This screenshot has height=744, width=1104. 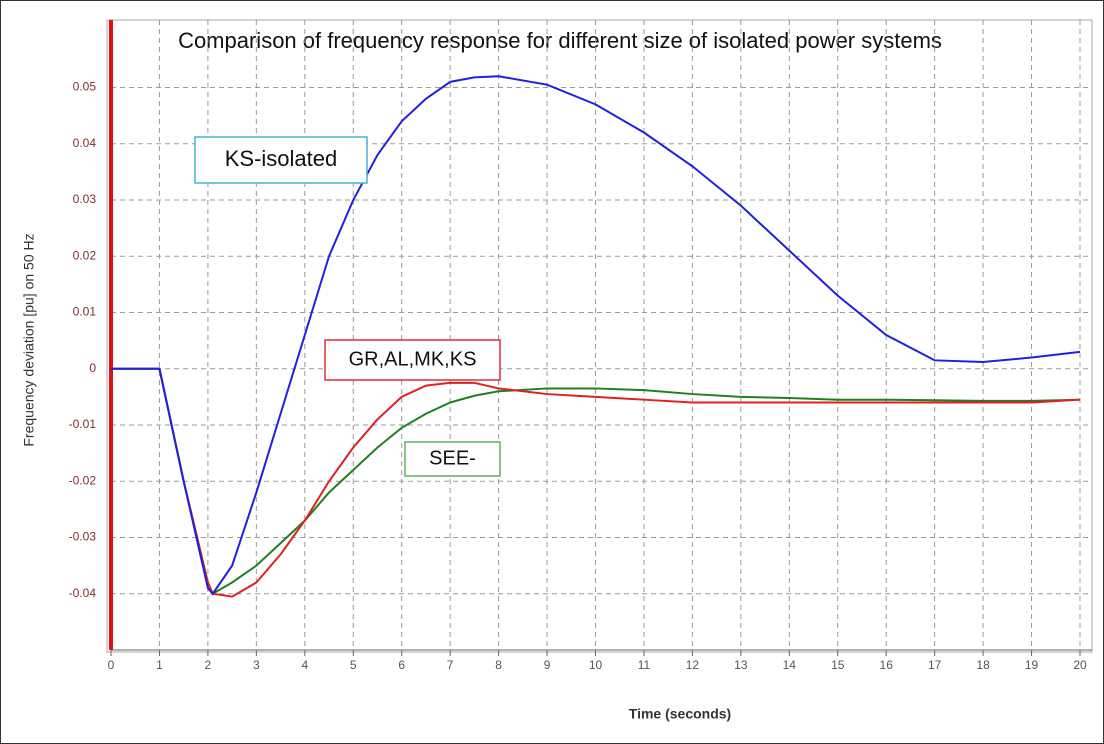 I want to click on x-tick-label: 7, so click(x=450, y=665).